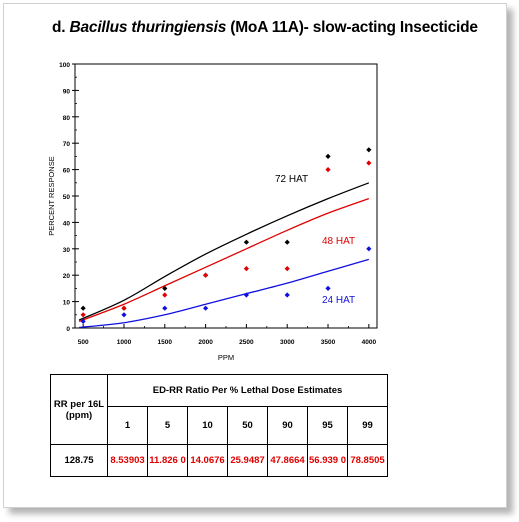 Image resolution: width=519 pixels, height=522 pixels. I want to click on y-tick-label: 30, so click(67, 250).